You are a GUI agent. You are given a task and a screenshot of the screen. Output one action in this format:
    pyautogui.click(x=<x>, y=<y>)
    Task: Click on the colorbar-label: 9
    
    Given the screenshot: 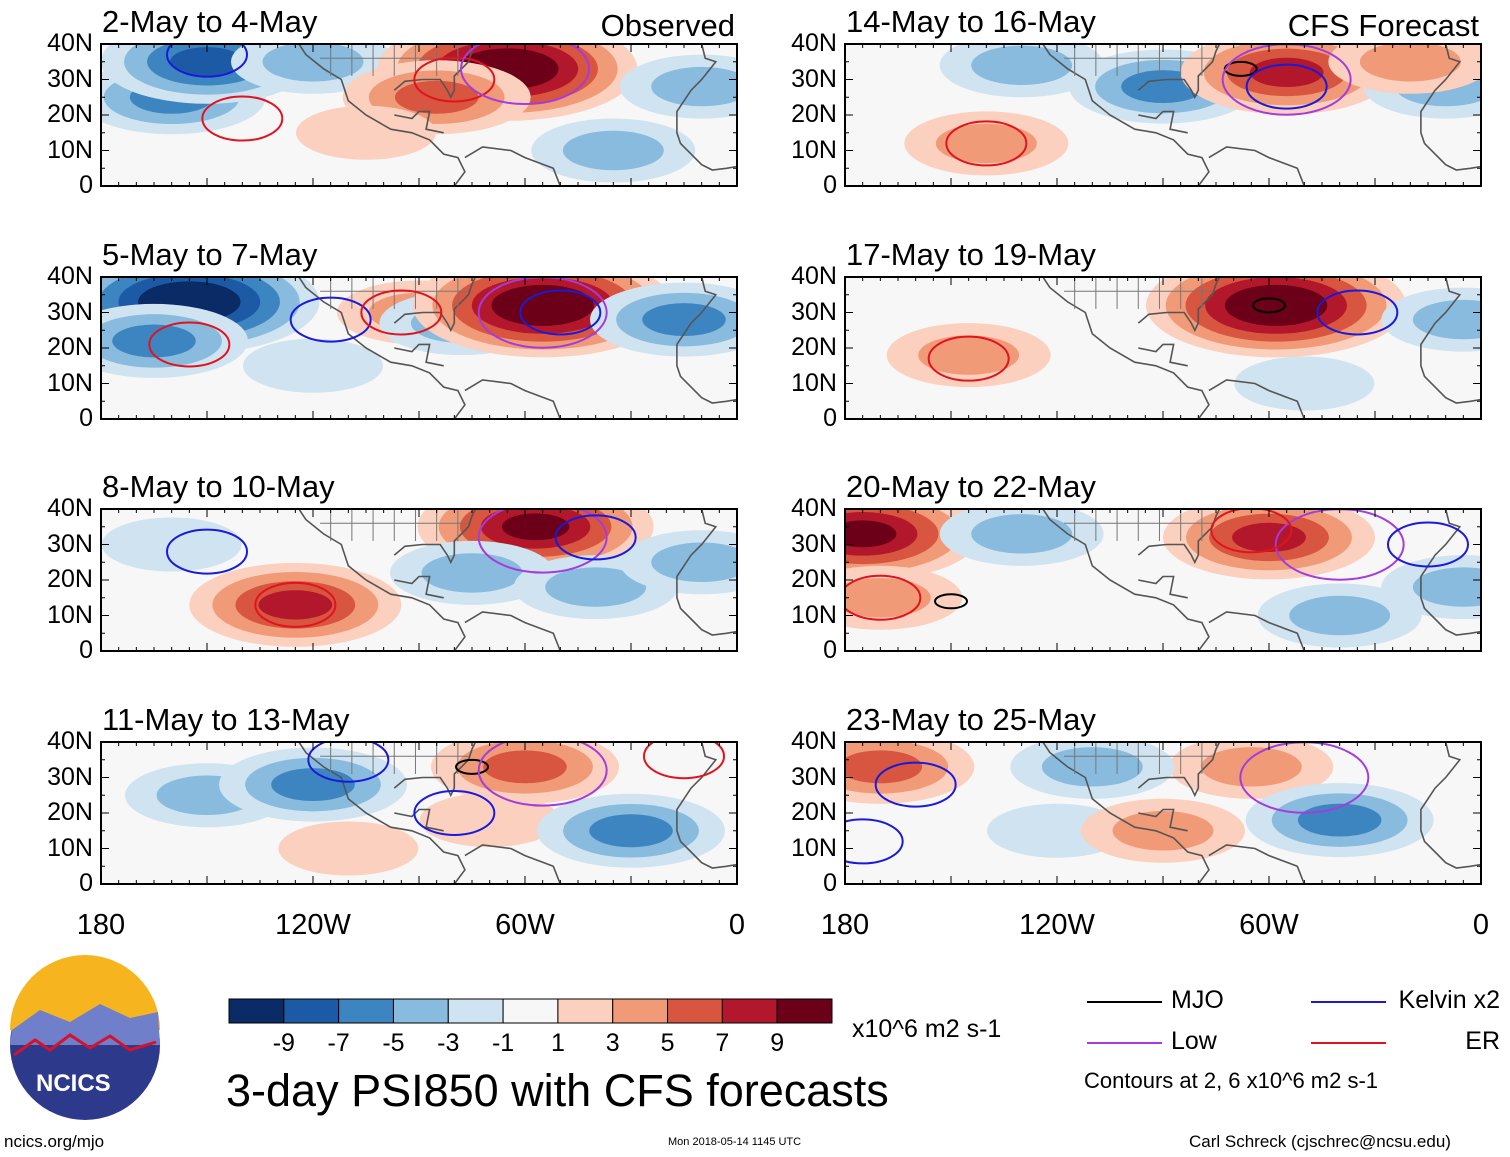 What is the action you would take?
    pyautogui.click(x=777, y=1043)
    